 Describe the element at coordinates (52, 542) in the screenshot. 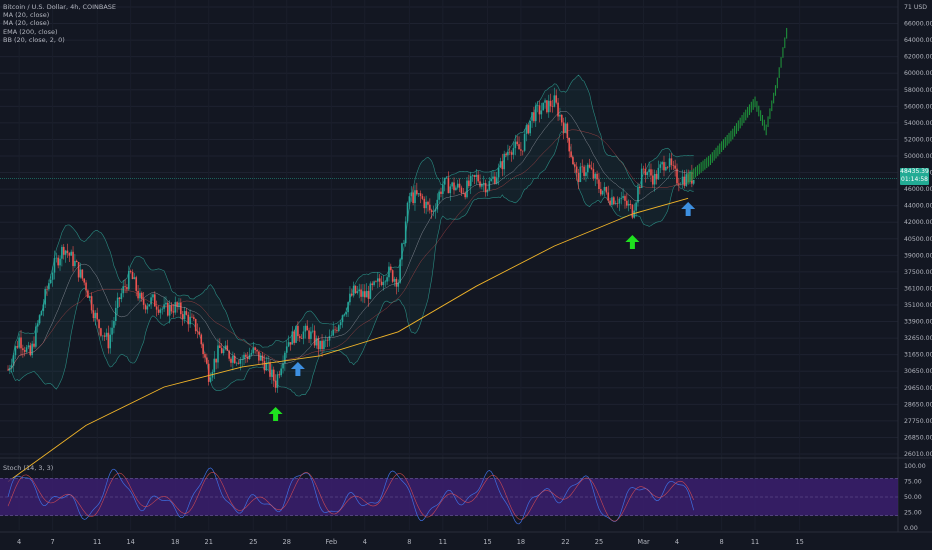

I see `x-tick-label: 7` at that location.